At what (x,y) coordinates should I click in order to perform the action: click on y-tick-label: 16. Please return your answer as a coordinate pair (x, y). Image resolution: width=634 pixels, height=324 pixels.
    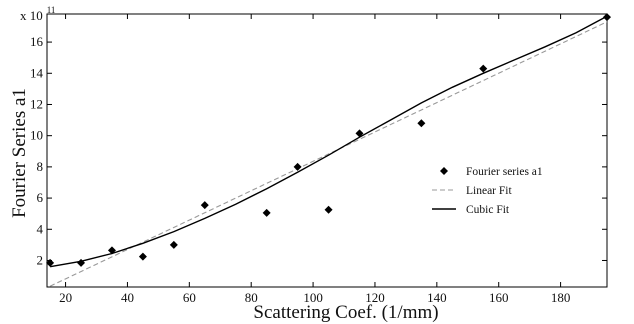
    Looking at the image, I should click on (37, 41).